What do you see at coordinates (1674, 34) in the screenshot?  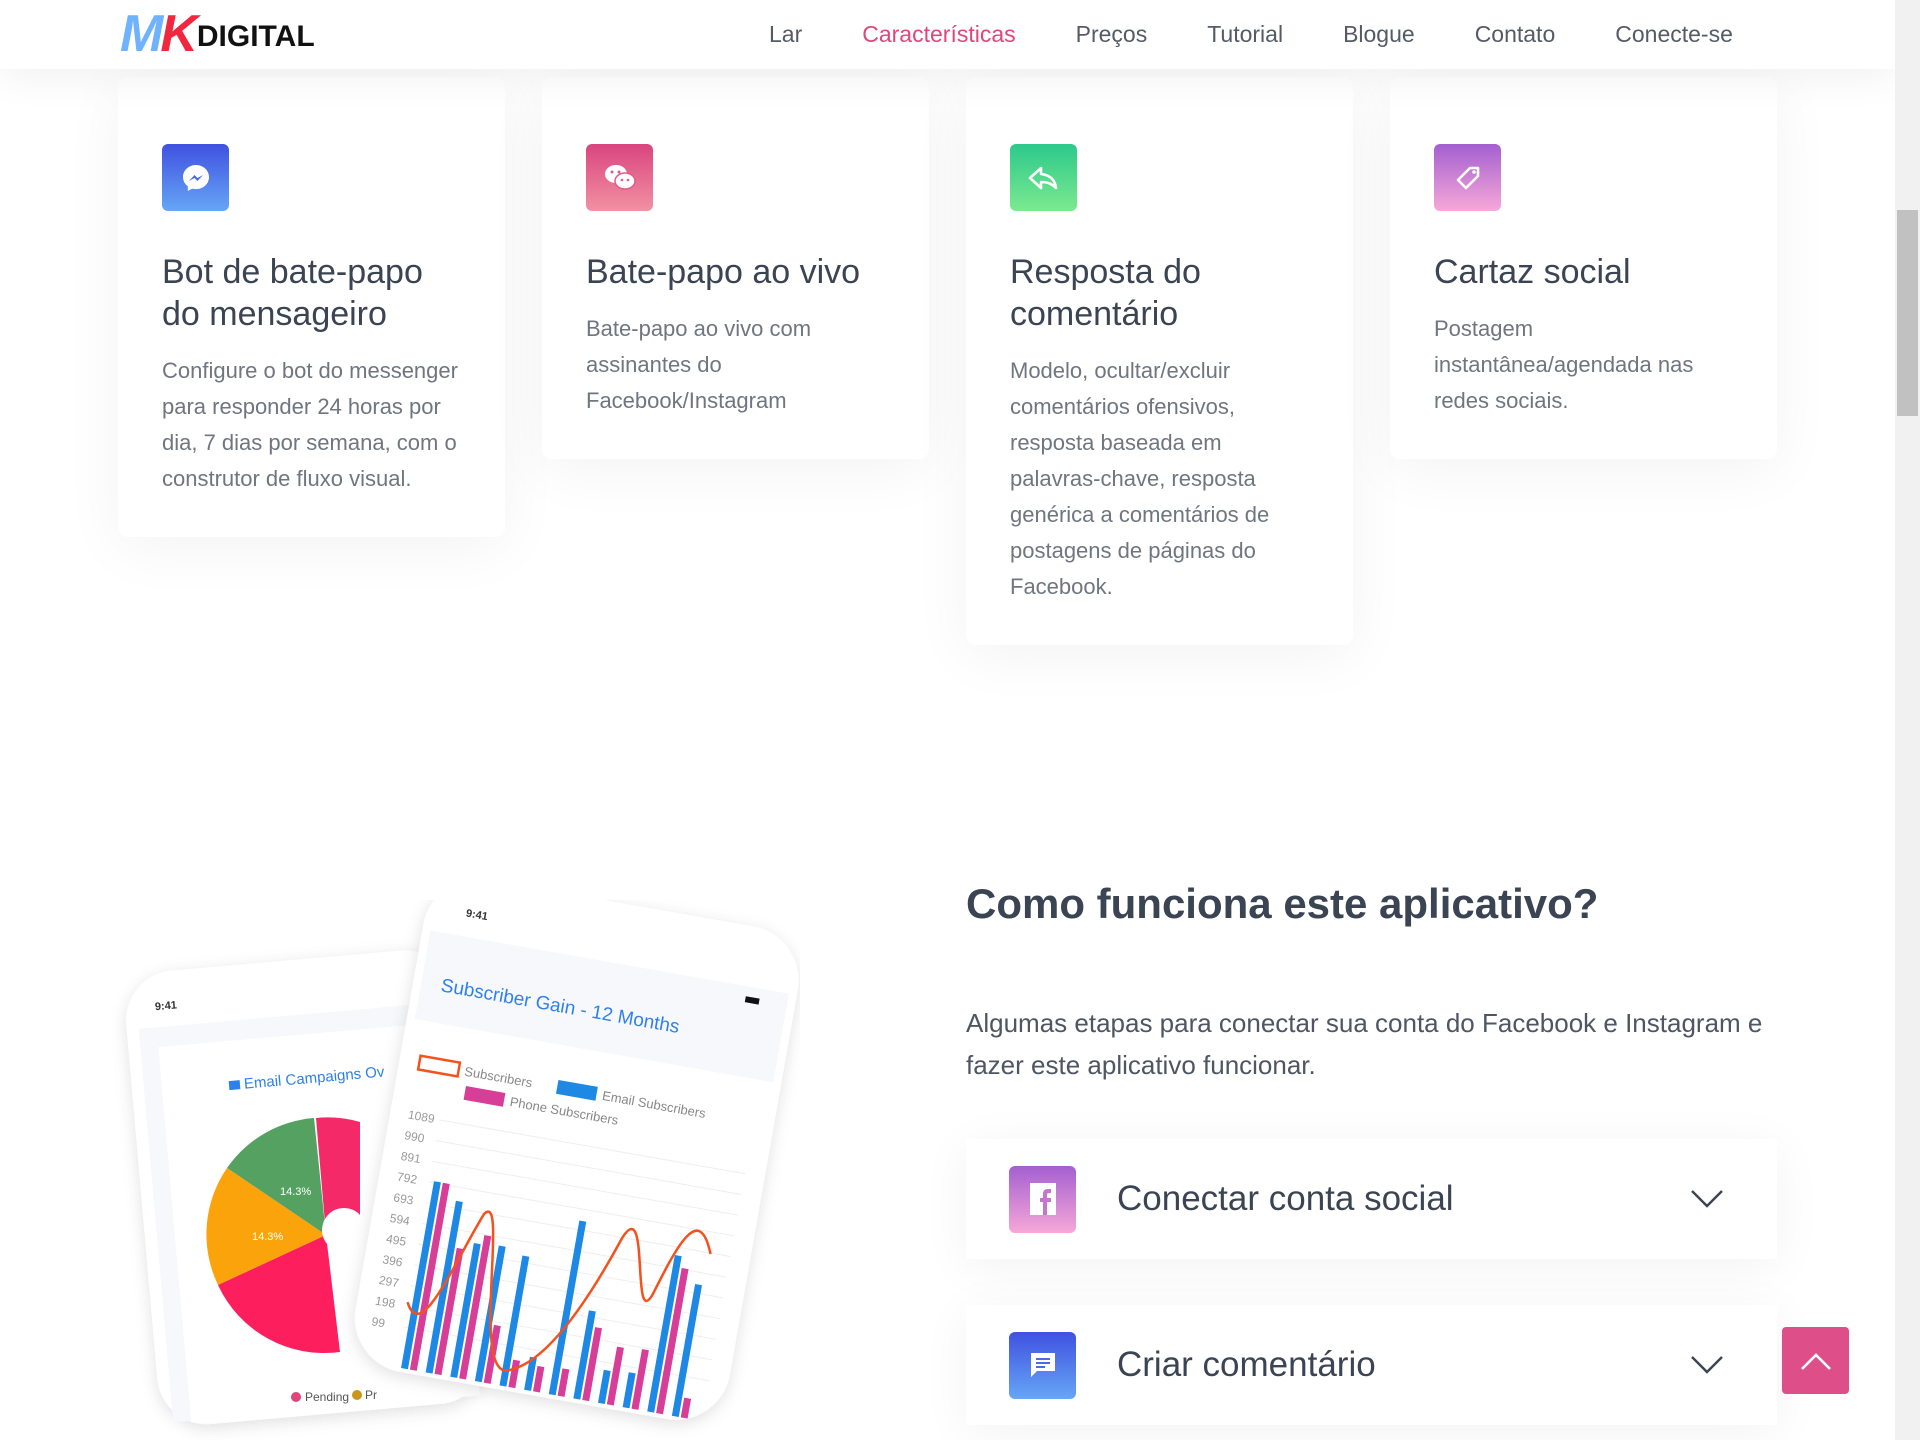 I see `nav-item-conecte-se: Conecte-se` at bounding box center [1674, 34].